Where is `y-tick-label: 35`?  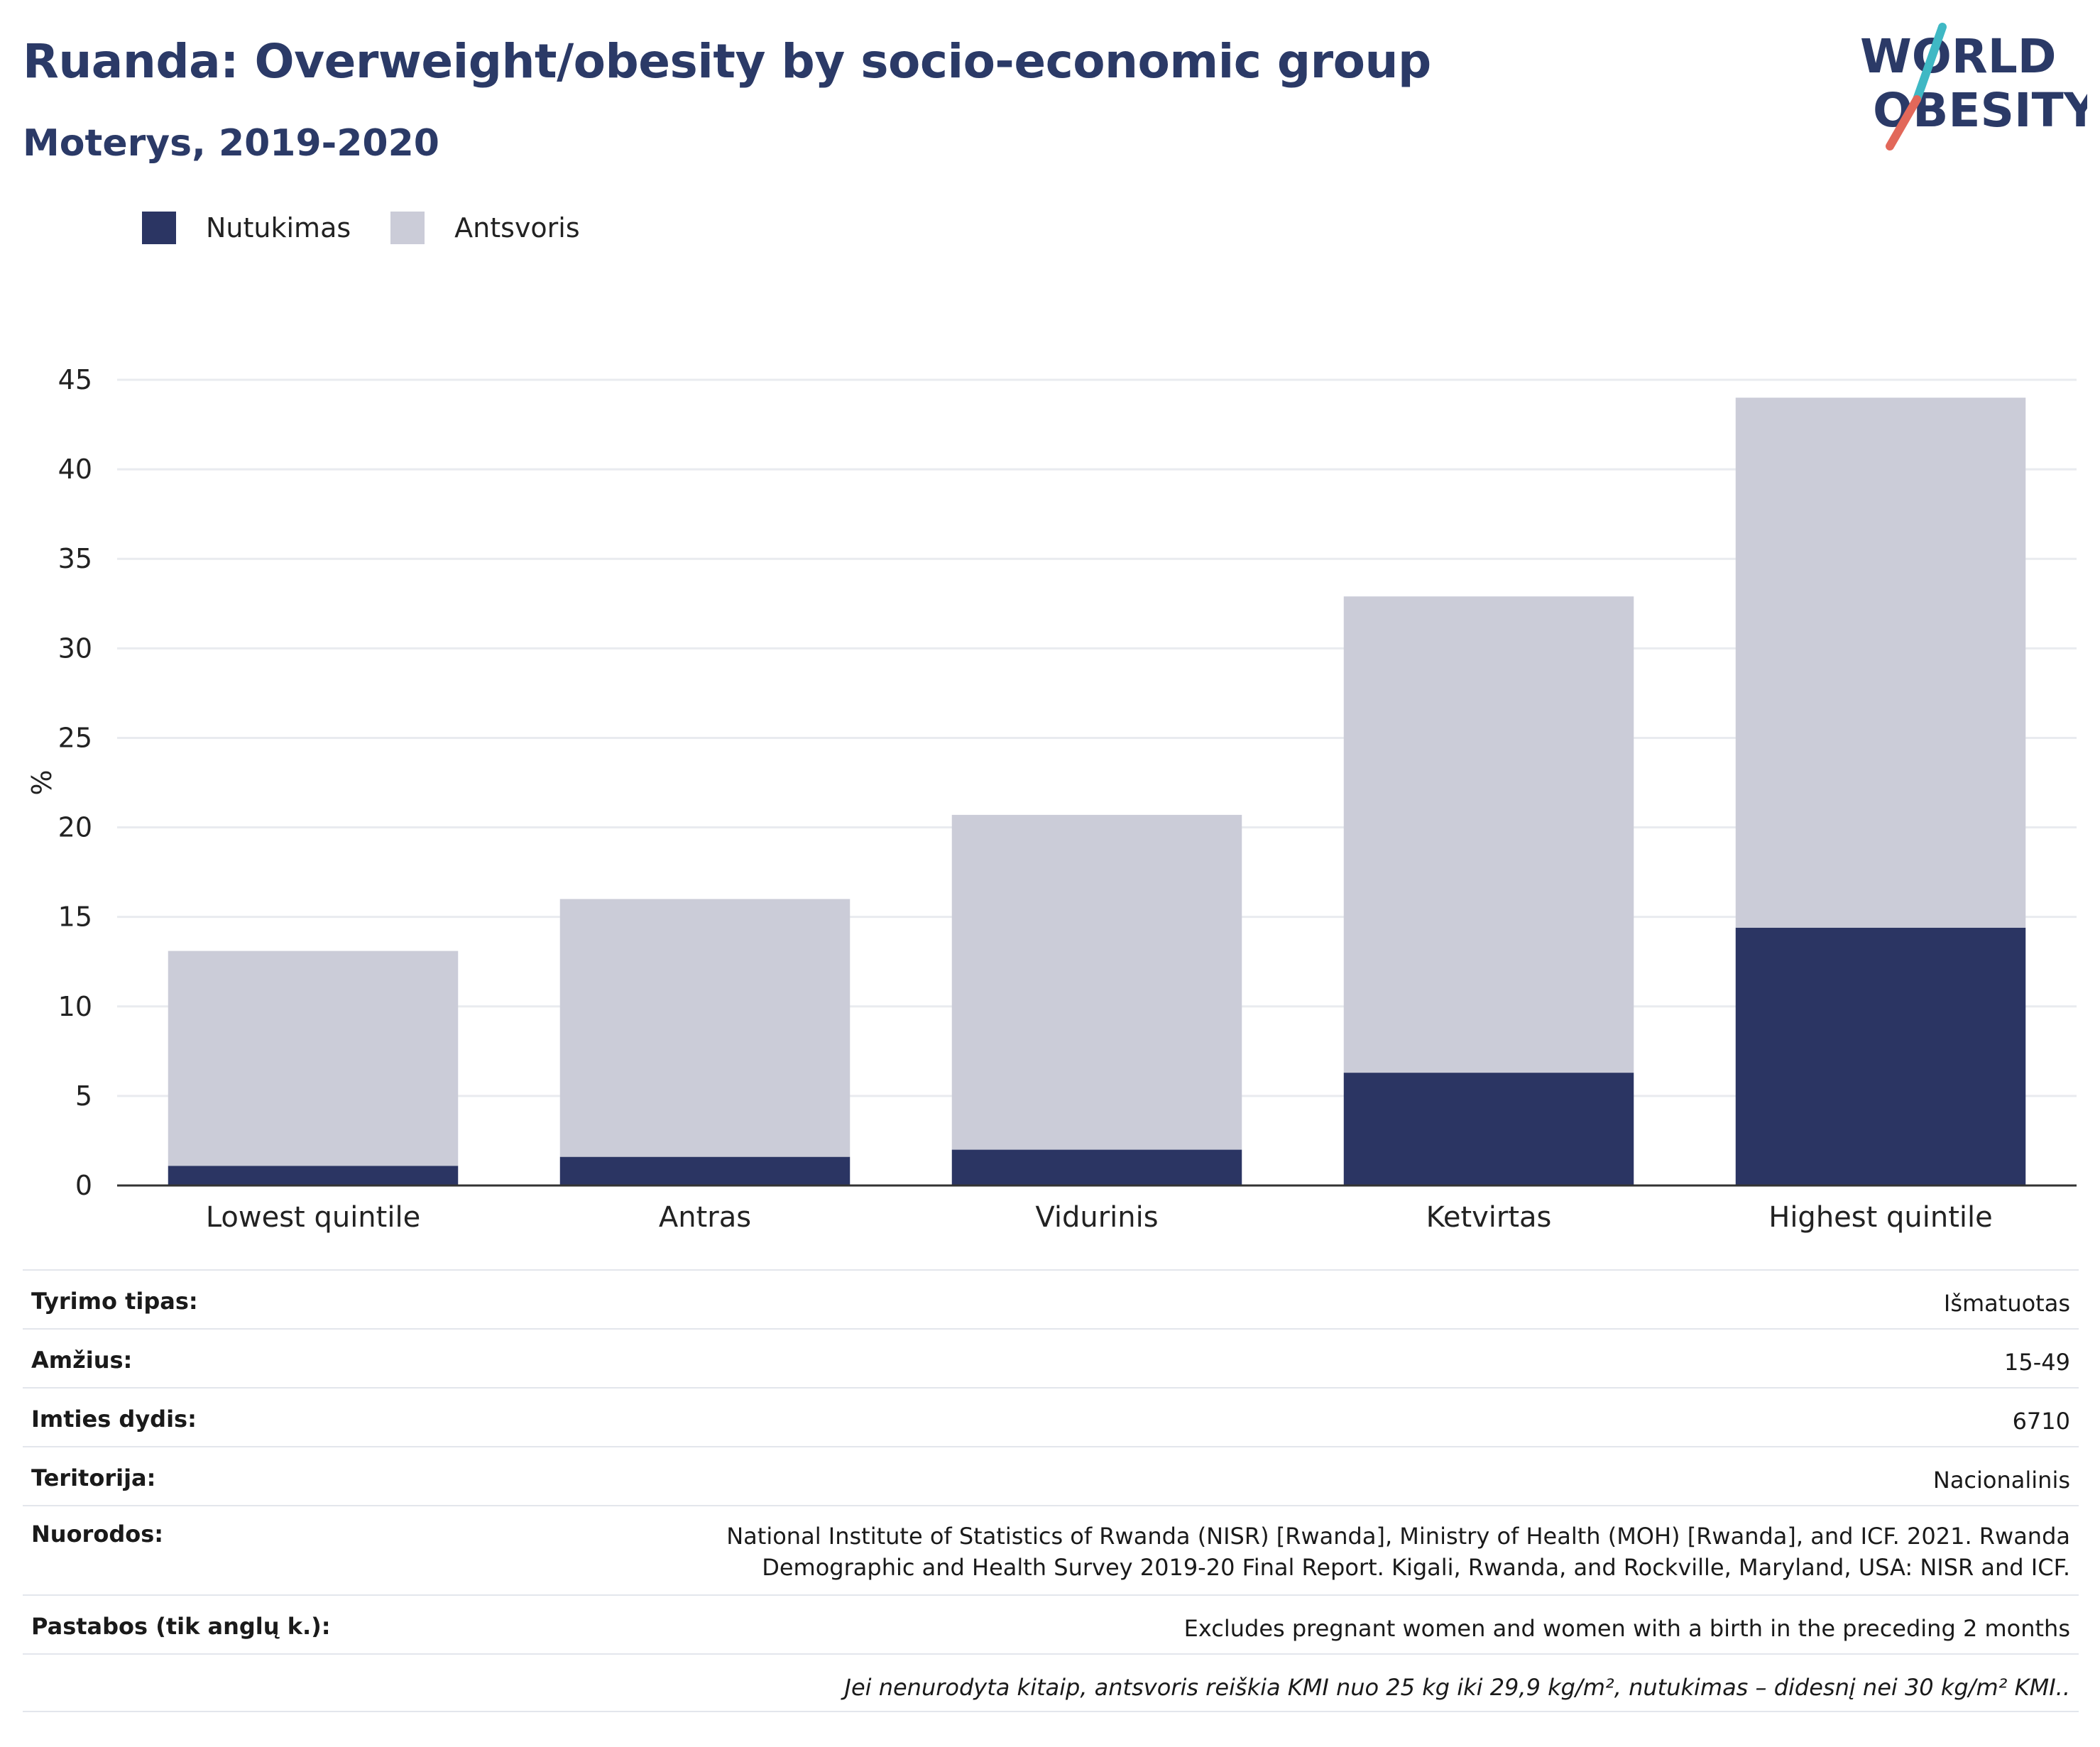 y-tick-label: 35 is located at coordinates (75, 558).